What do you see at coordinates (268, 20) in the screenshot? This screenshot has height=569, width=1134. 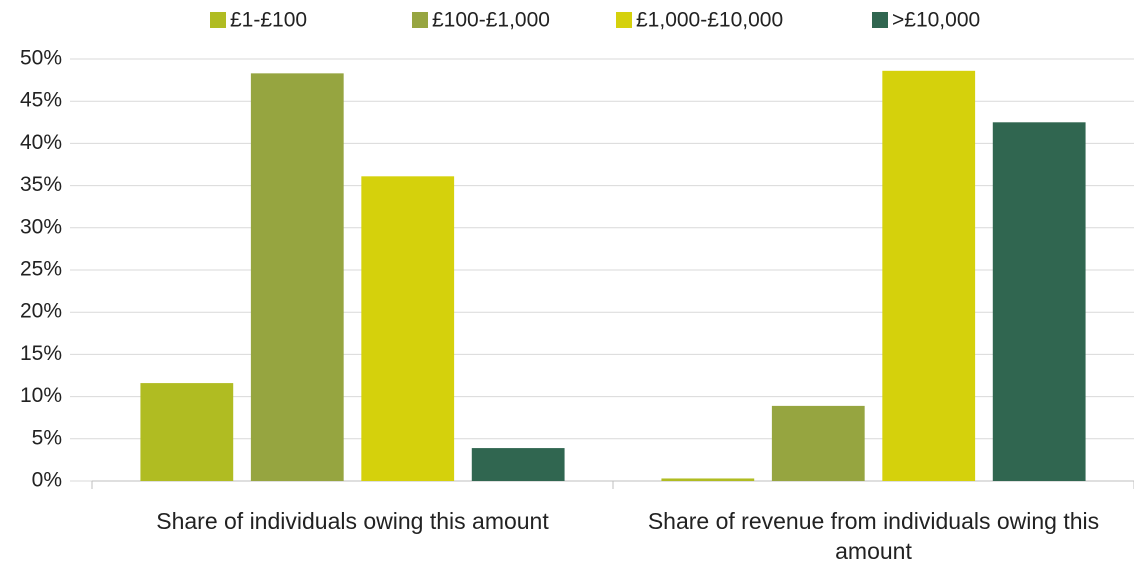 I see `legend-label: £1-£100` at bounding box center [268, 20].